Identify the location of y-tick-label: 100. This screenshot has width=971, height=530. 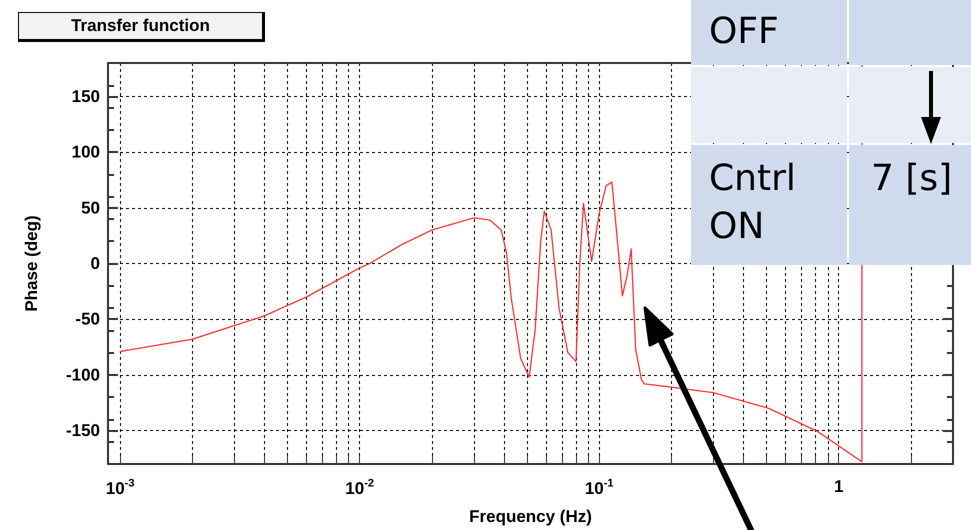
(86, 152).